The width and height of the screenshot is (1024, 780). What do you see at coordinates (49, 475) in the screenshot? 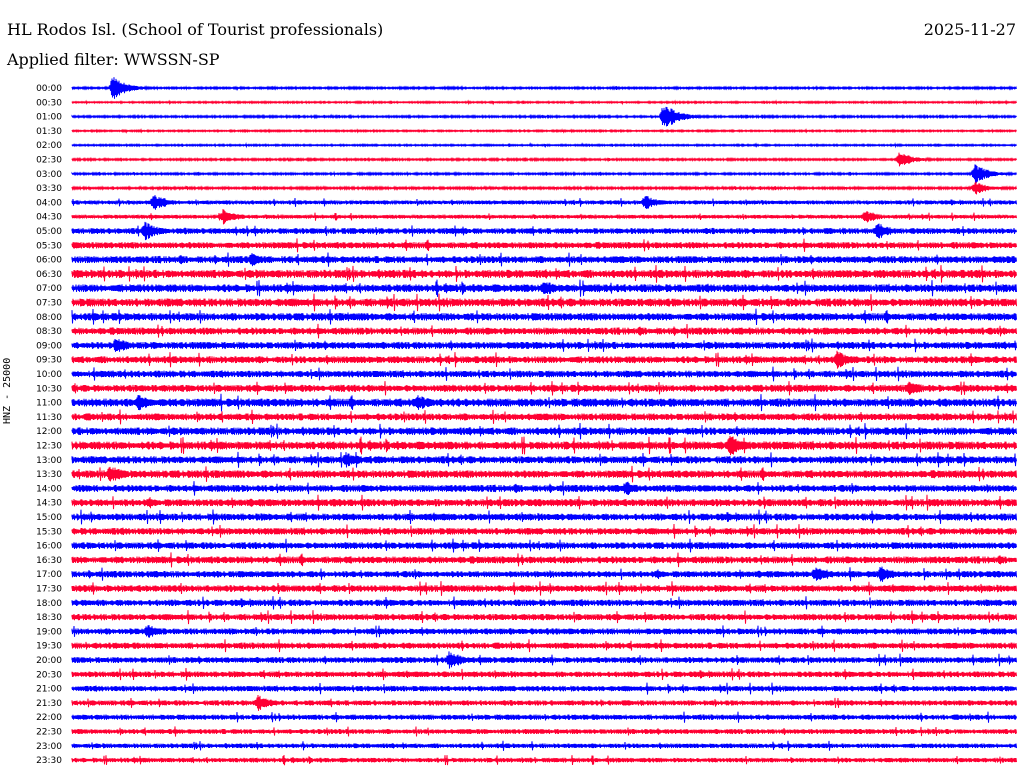
I see `row-time-label: 13:30` at bounding box center [49, 475].